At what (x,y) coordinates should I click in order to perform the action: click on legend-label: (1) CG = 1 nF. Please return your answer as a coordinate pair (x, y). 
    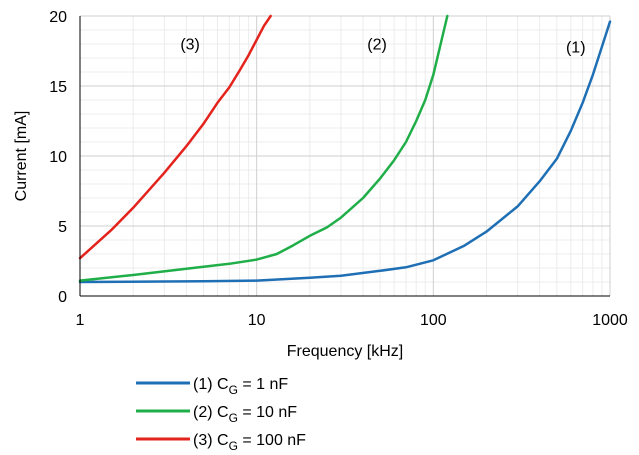
    Looking at the image, I should click on (240, 386).